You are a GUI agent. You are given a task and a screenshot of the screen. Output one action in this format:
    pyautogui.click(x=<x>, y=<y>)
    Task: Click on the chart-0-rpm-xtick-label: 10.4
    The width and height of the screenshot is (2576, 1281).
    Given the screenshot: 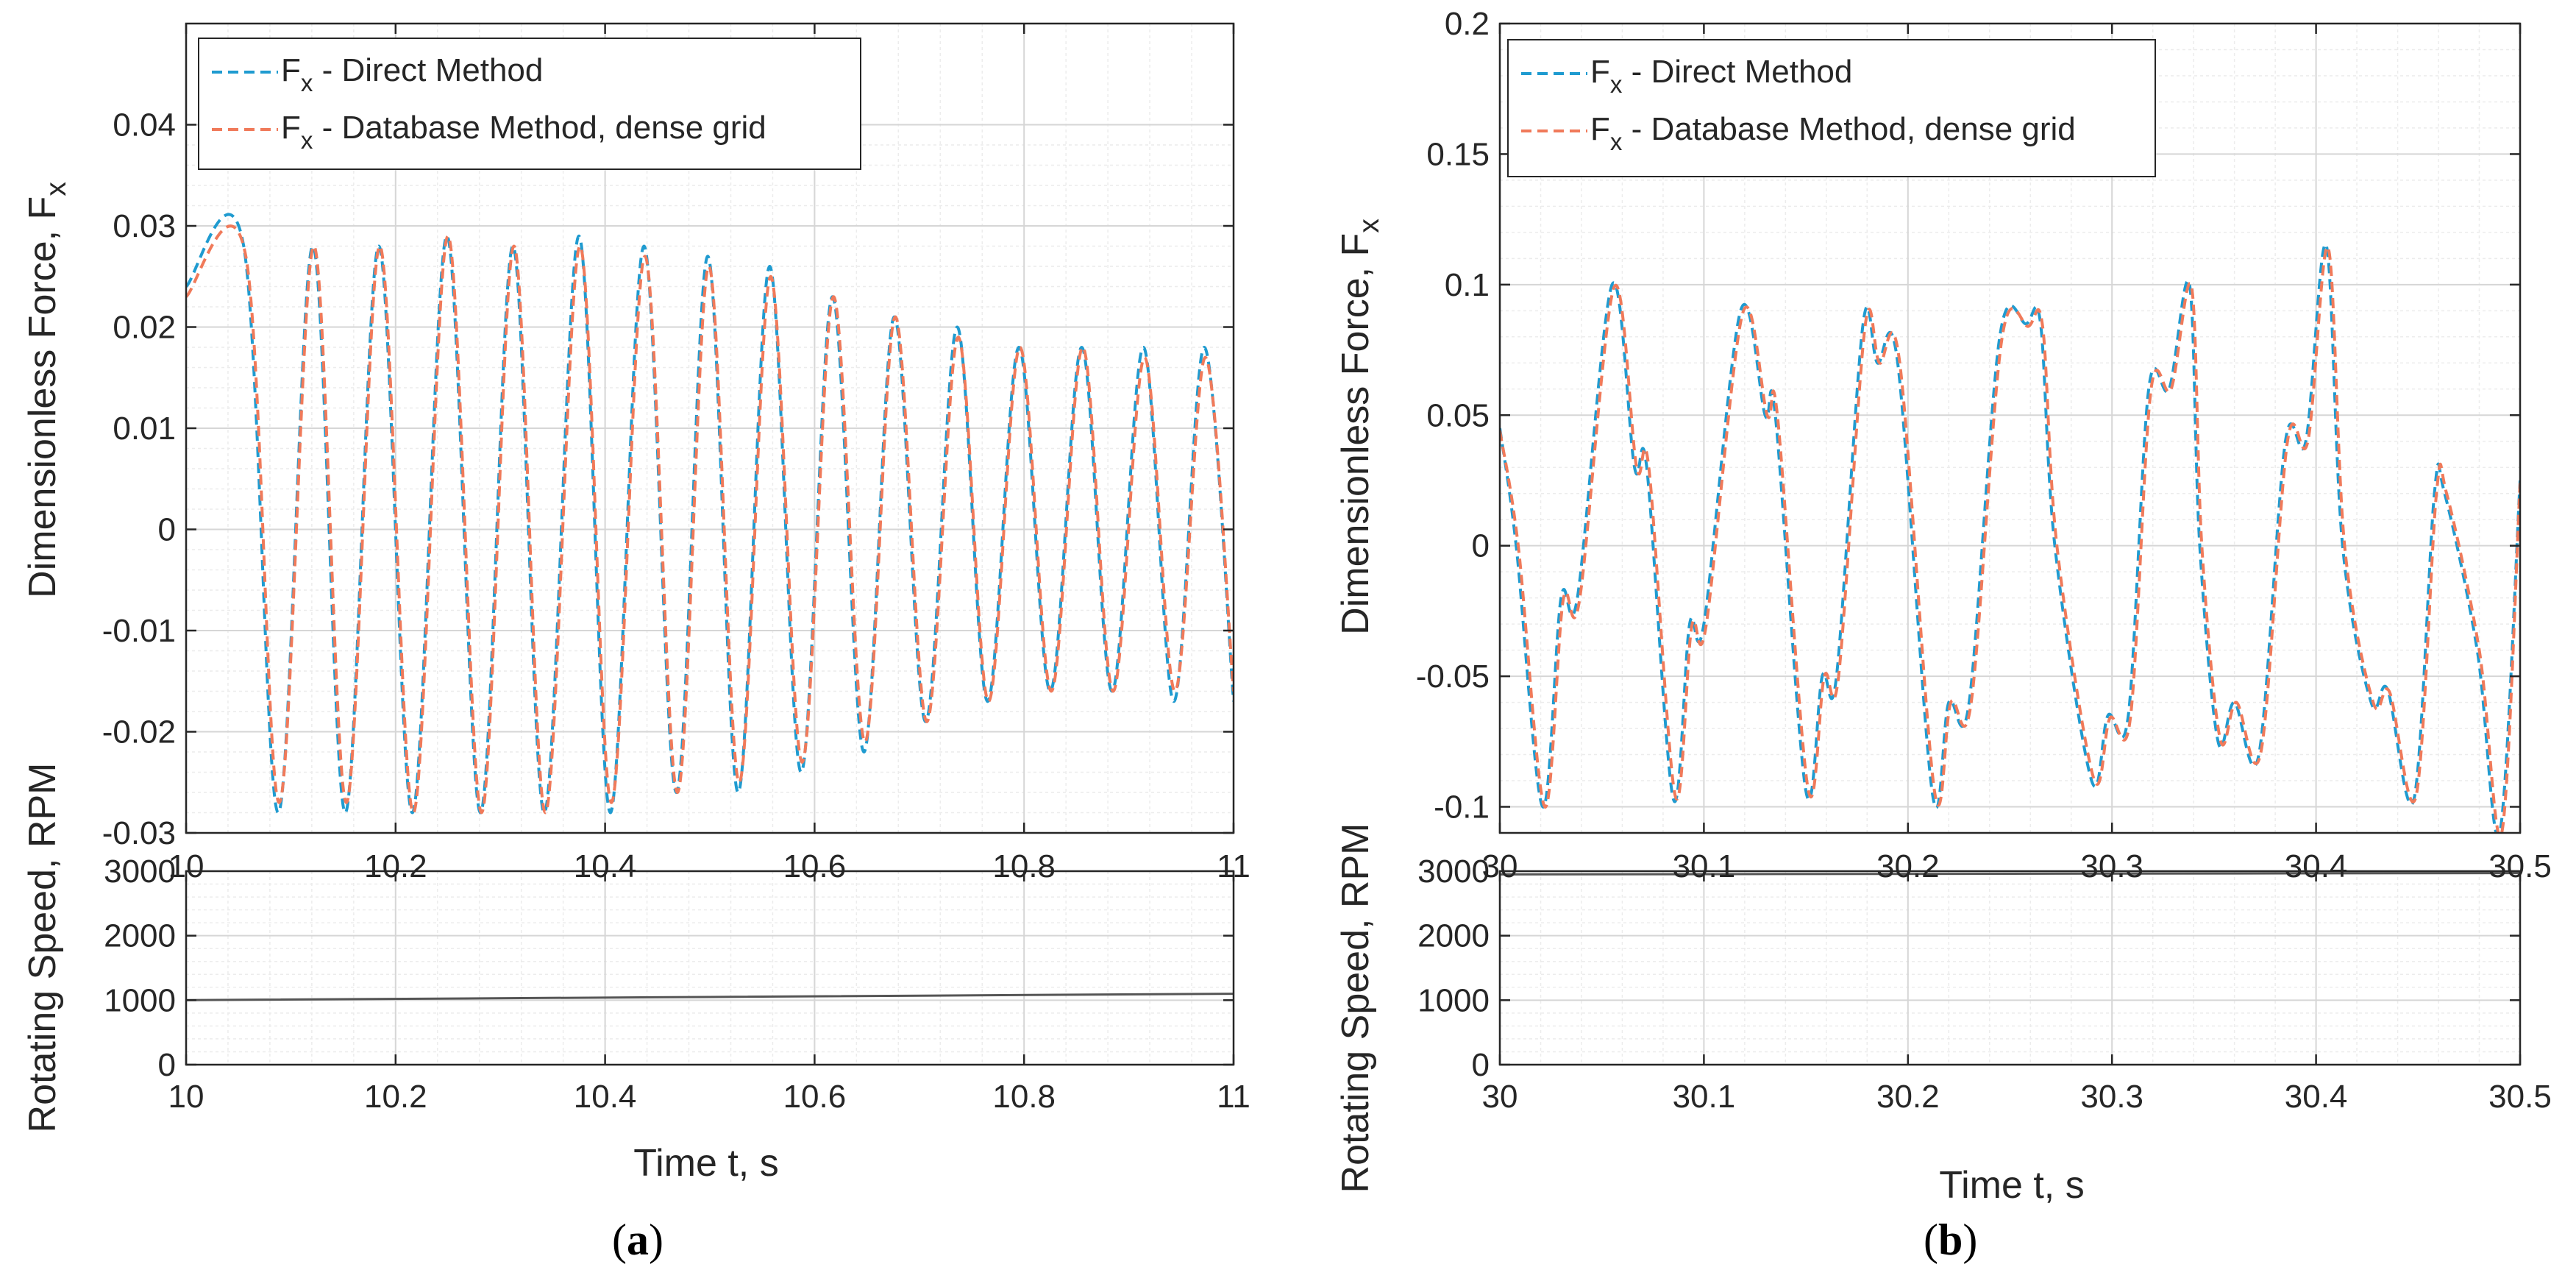 What is the action you would take?
    pyautogui.click(x=605, y=1097)
    